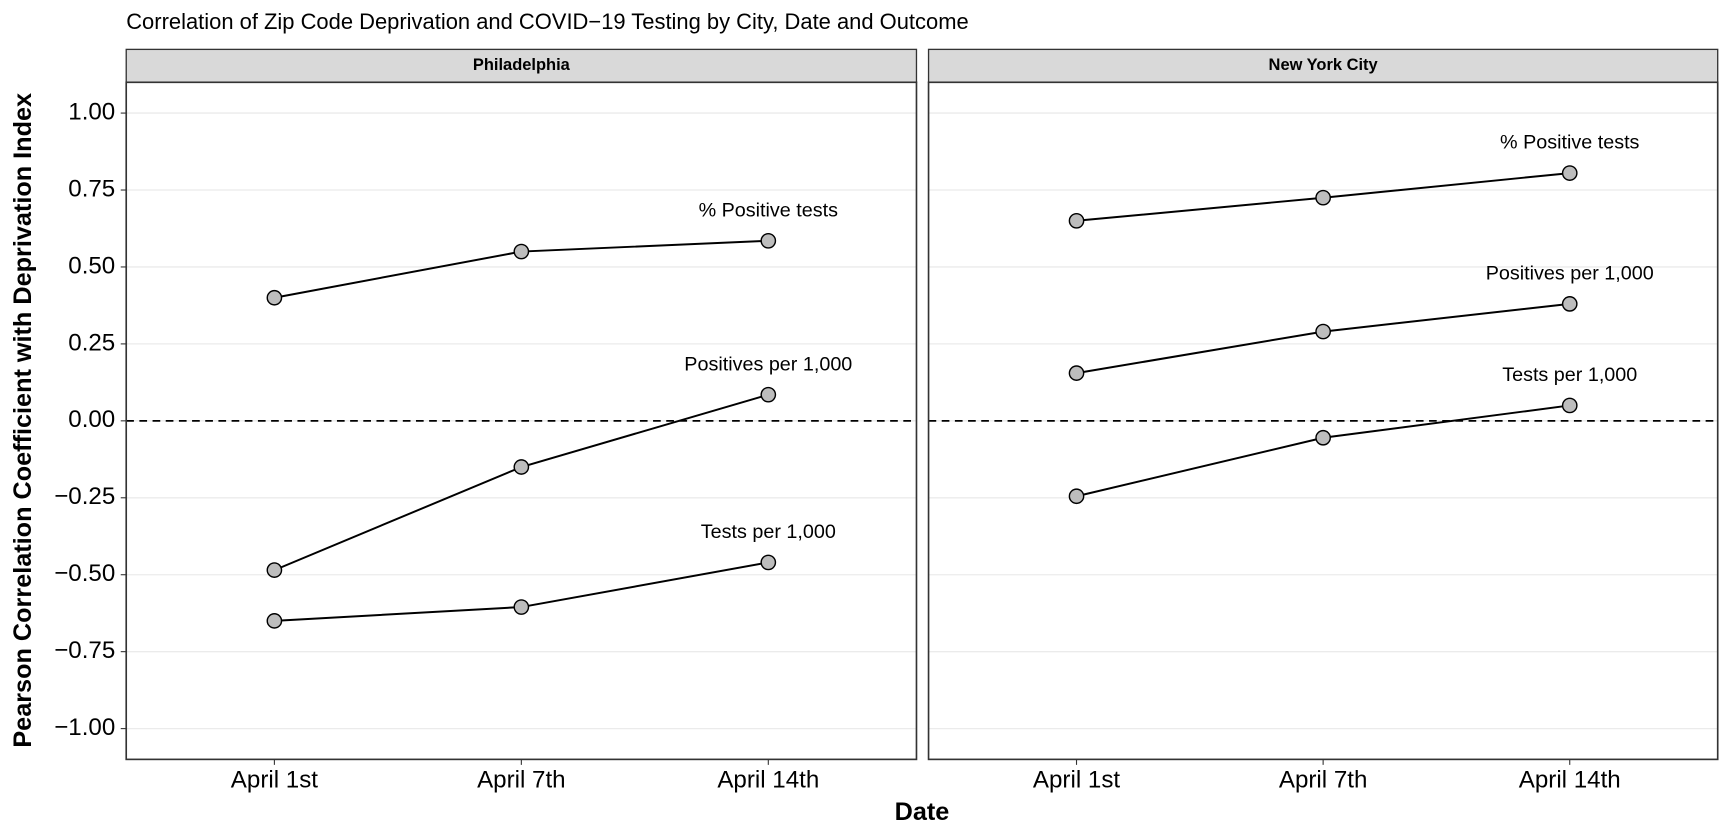 This screenshot has width=1721, height=839. Describe the element at coordinates (922, 812) in the screenshot. I see `x-axis-title: Date` at that location.